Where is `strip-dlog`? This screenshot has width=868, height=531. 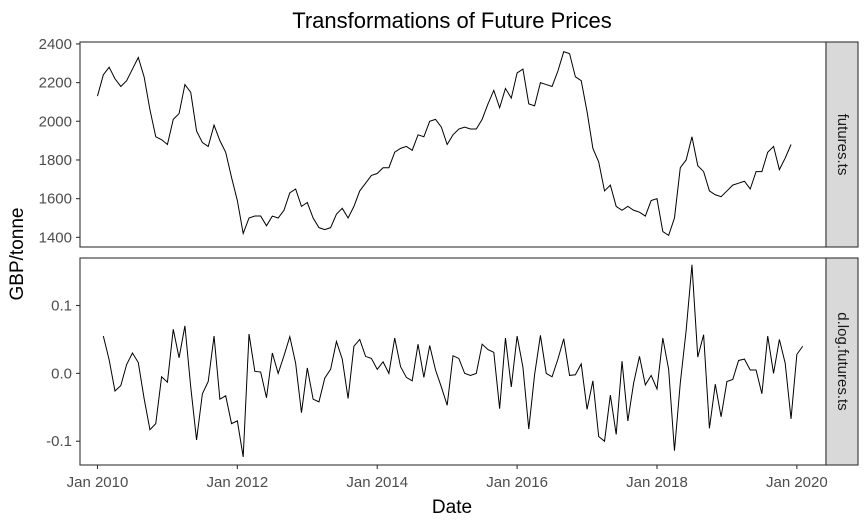 strip-dlog is located at coordinates (842, 361).